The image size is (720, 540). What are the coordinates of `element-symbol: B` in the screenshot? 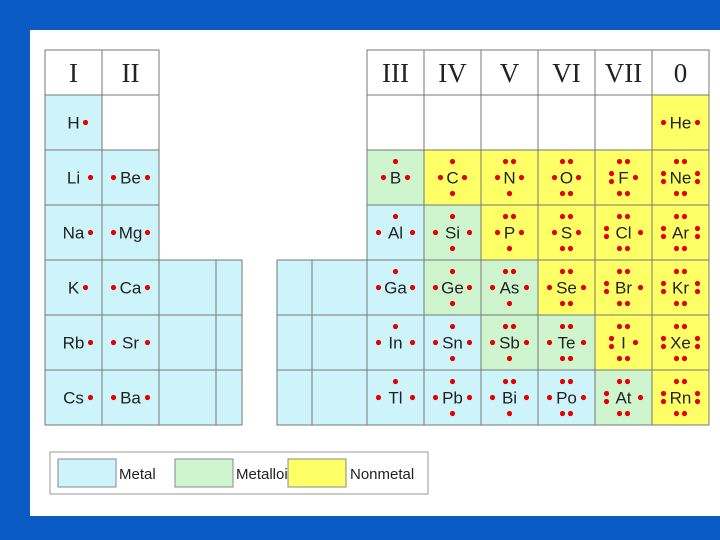 It's located at (395, 178).